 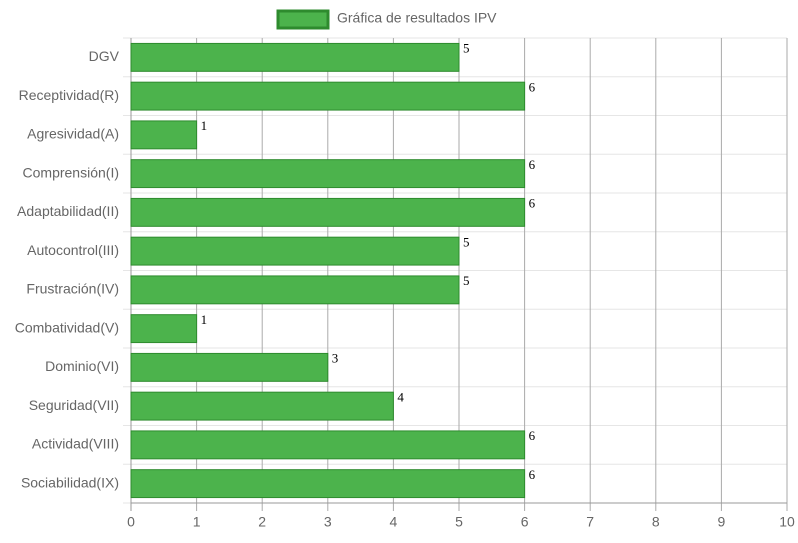 What do you see at coordinates (400, 396) in the screenshot?
I see `value-label: 4` at bounding box center [400, 396].